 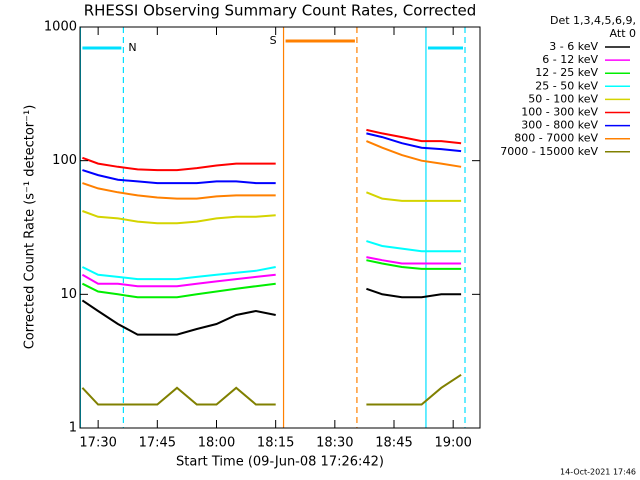 I want to click on legend-label: 3 - 6 keV, so click(x=573, y=46).